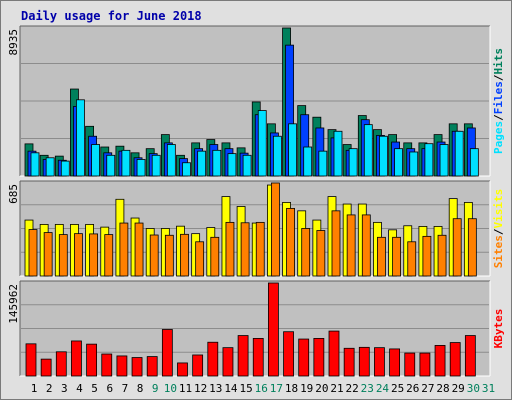 Image resolution: width=512 pixels, height=400 pixels. Describe the element at coordinates (64, 388) in the screenshot. I see `day-tick-label: 3` at that location.